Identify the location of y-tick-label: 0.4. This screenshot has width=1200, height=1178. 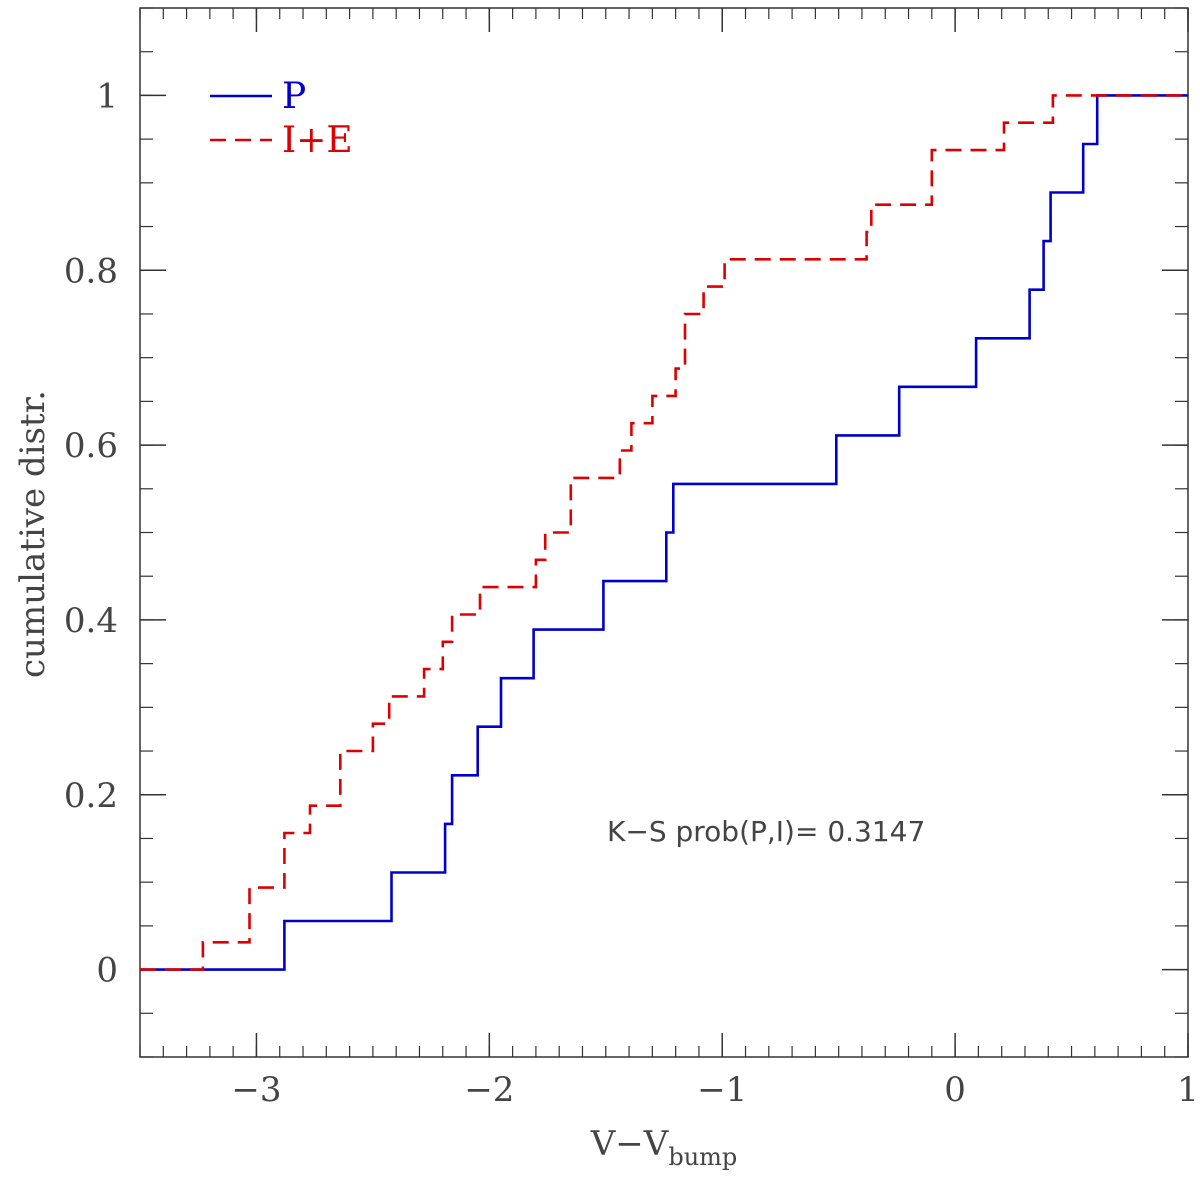
(91, 621).